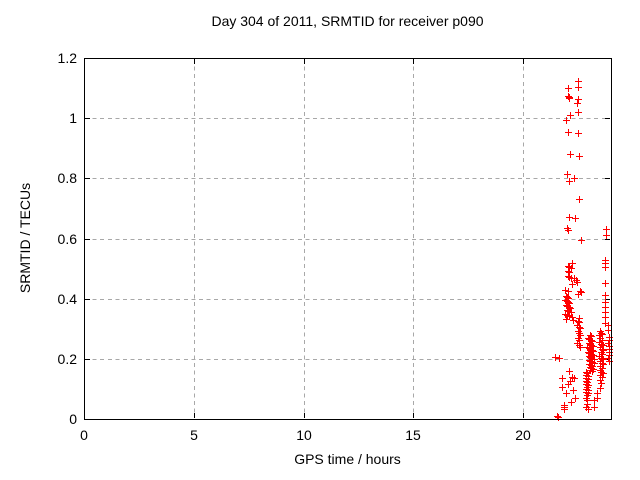 This screenshot has width=640, height=480. What do you see at coordinates (73, 118) in the screenshot?
I see `y-tick-label: 1` at bounding box center [73, 118].